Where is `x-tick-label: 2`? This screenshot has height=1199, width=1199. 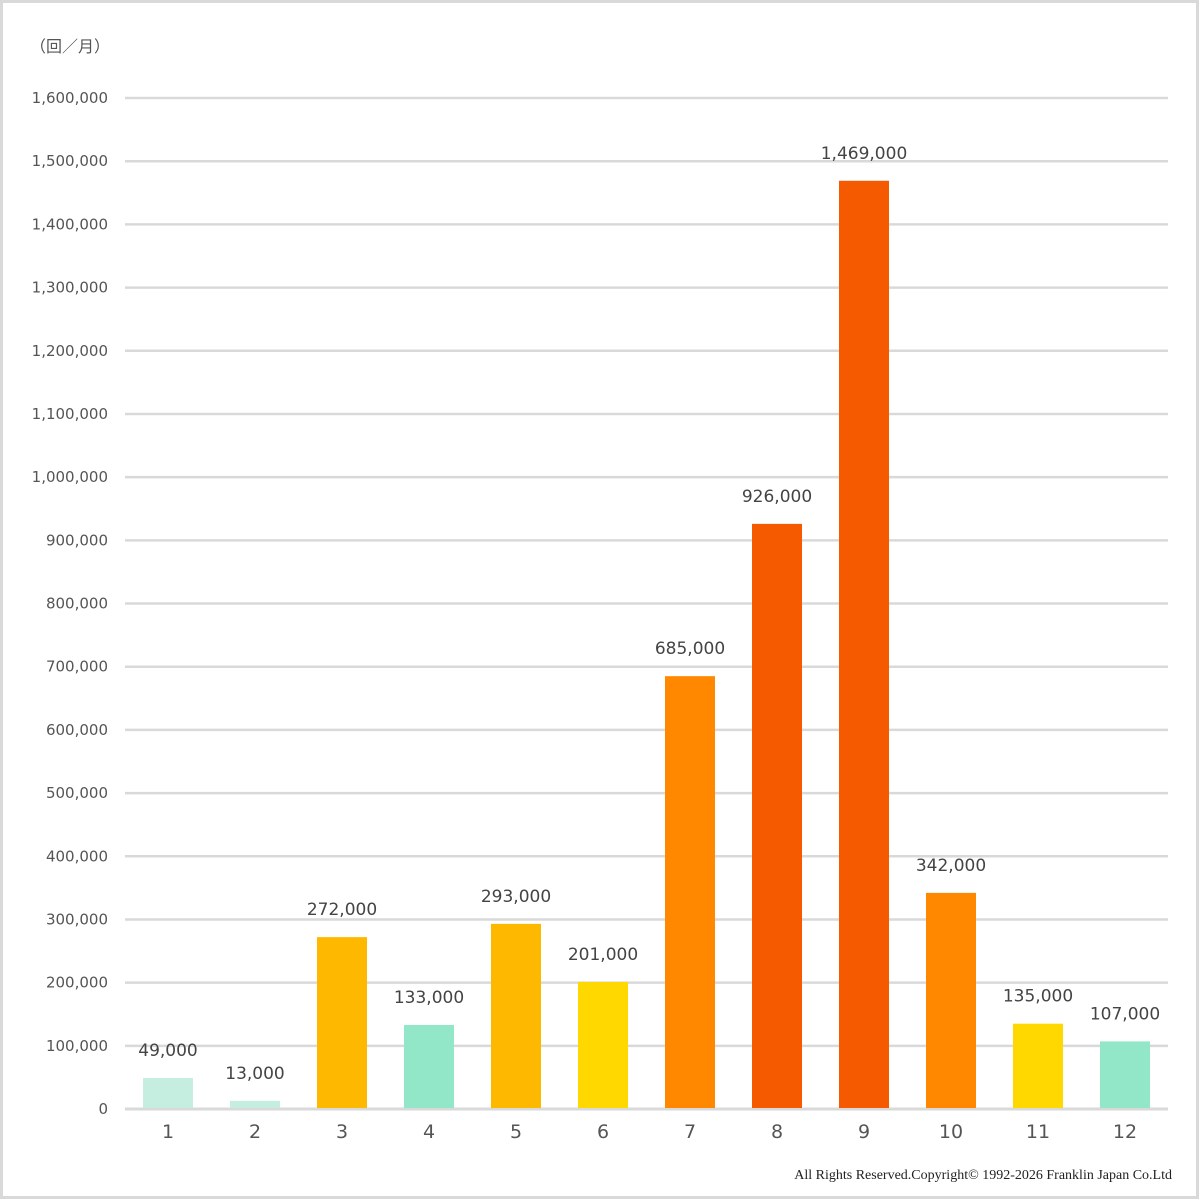 x-tick-label: 2 is located at coordinates (255, 1132).